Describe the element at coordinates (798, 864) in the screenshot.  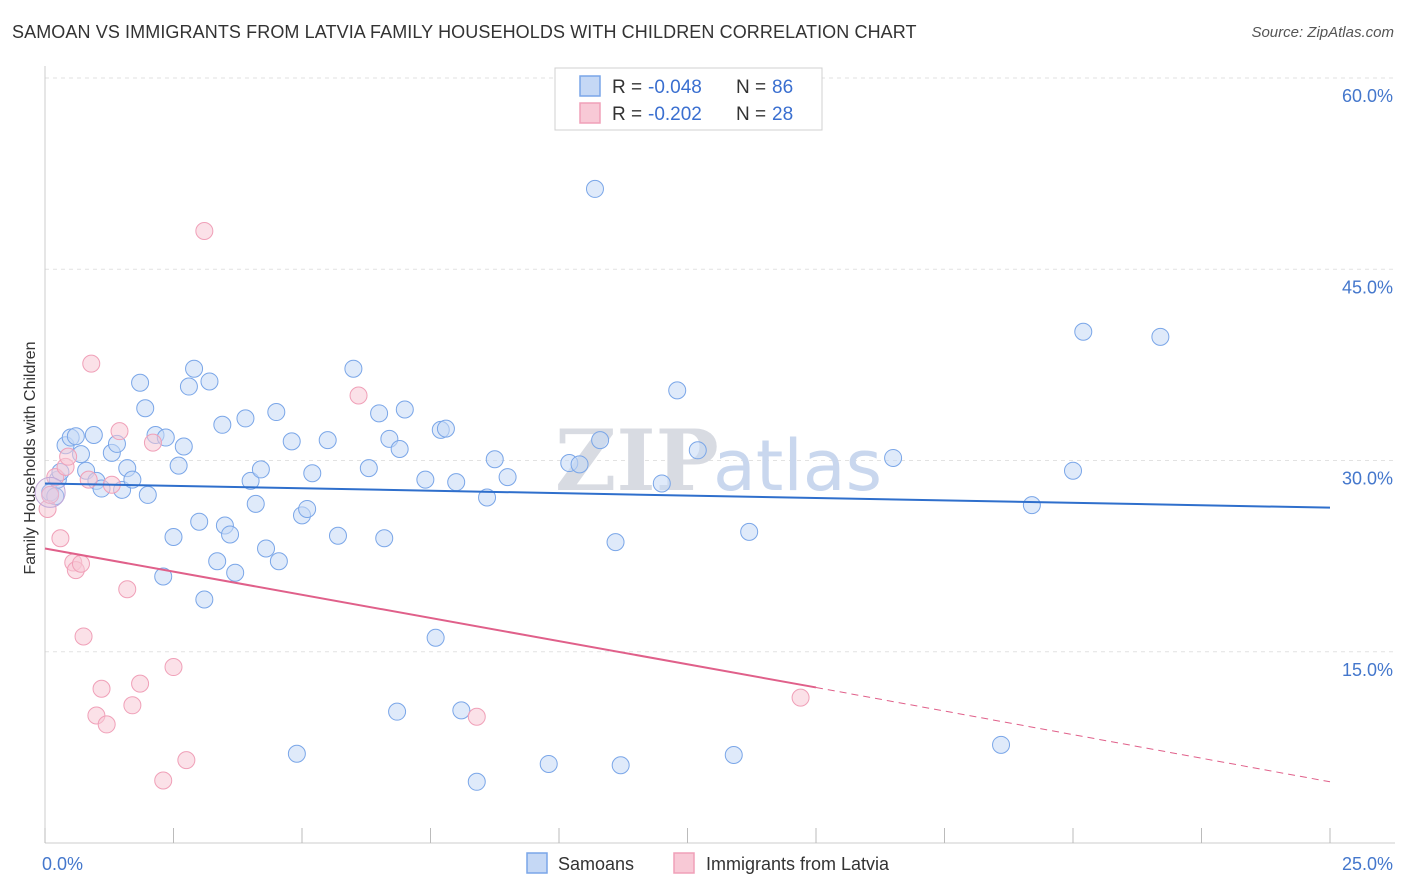
I see `bottom-legend-latvia: Immigrants from Latvia` at that location.